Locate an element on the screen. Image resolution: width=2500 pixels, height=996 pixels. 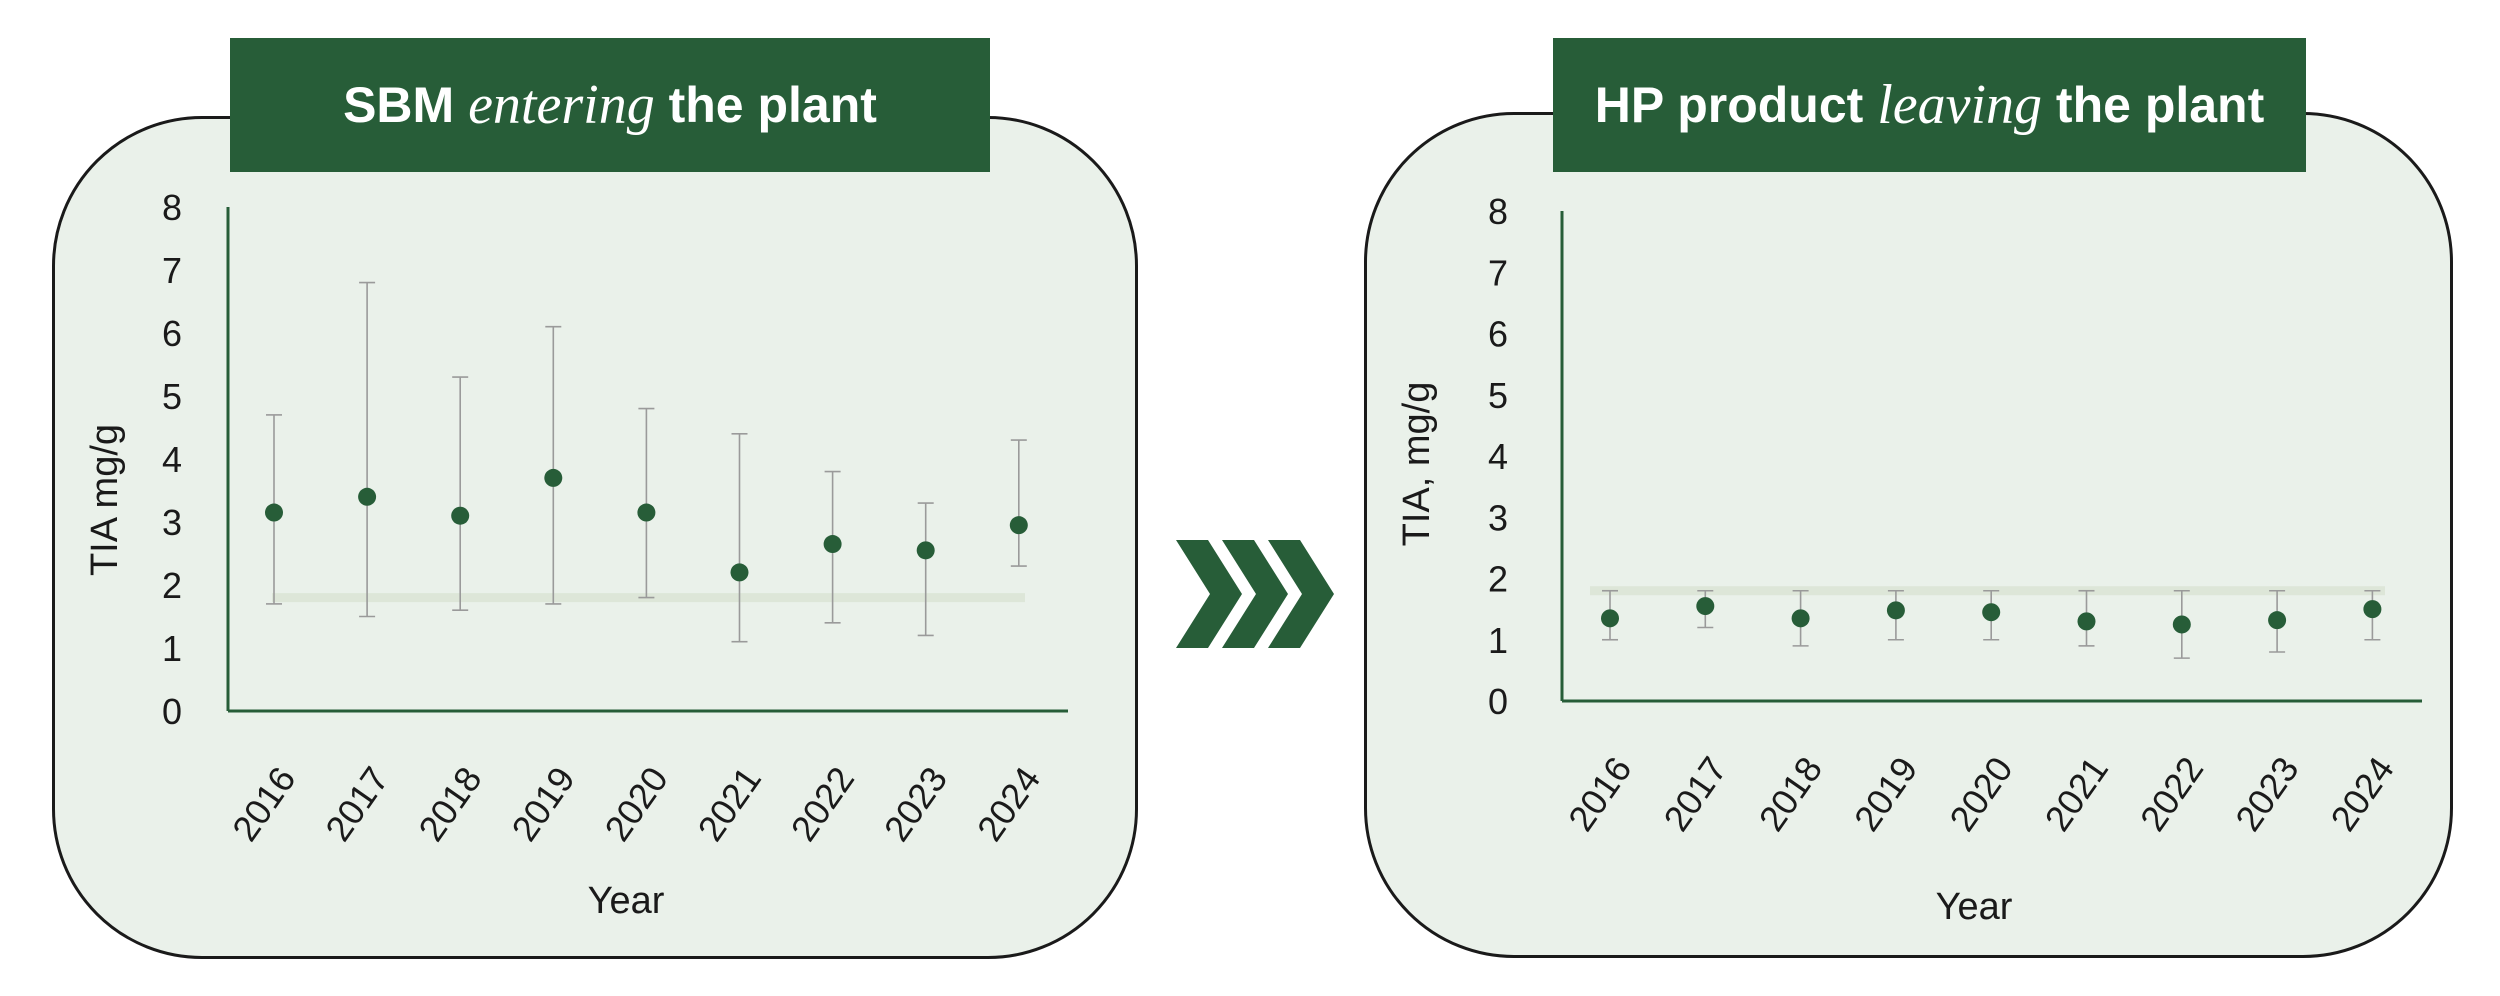
right-y-tick-label: 4 is located at coordinates (1498, 456).